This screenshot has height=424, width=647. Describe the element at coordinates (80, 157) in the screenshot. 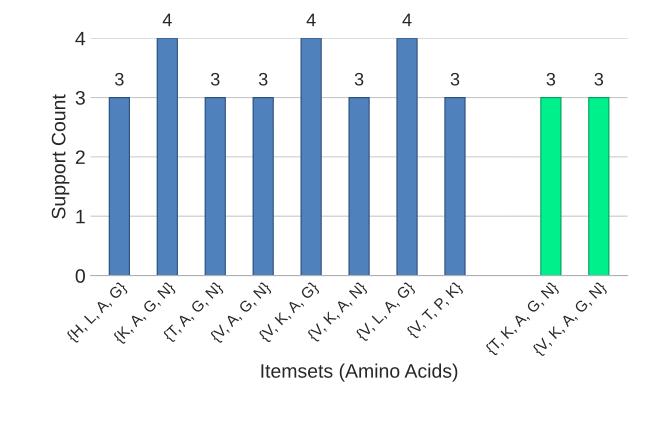

I see `y-tick-label: 2` at that location.